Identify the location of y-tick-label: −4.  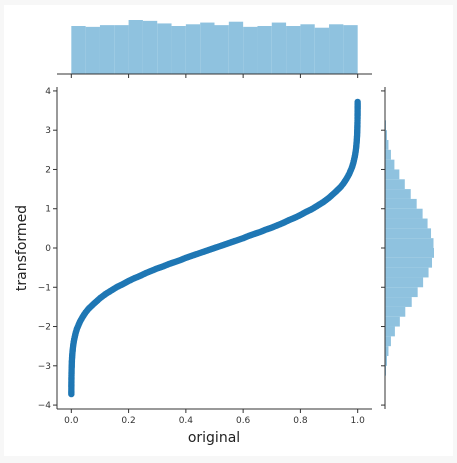
(45, 406).